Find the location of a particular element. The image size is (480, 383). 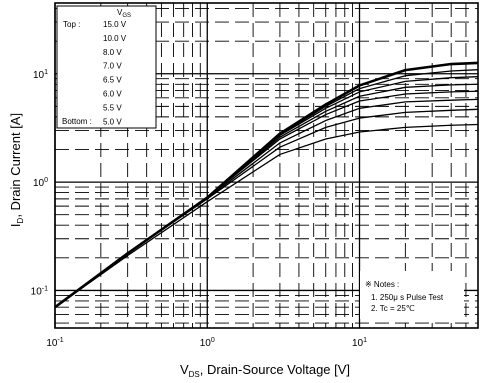

legend-entry: 8.0 V is located at coordinates (112, 52).